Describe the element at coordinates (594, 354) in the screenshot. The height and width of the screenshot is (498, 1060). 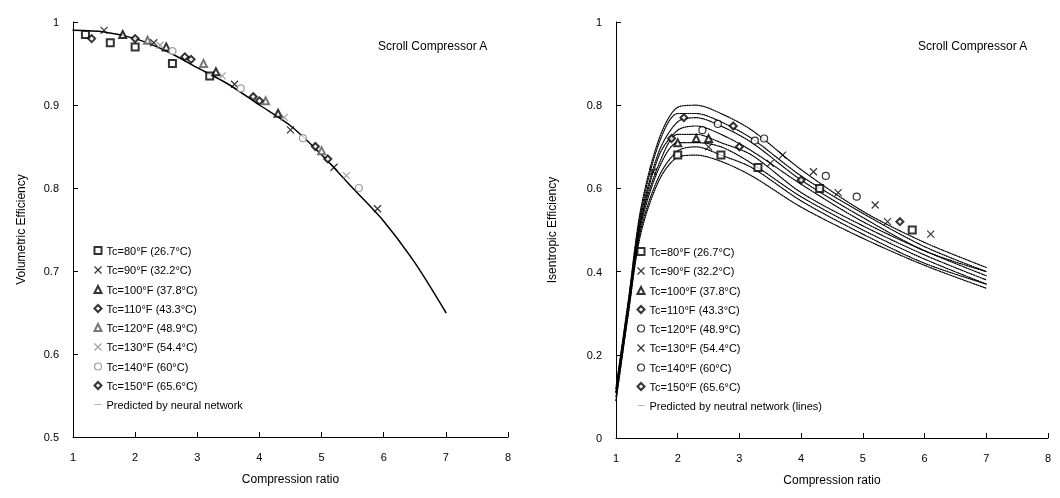
I see `y-tick-label: 0.2` at that location.